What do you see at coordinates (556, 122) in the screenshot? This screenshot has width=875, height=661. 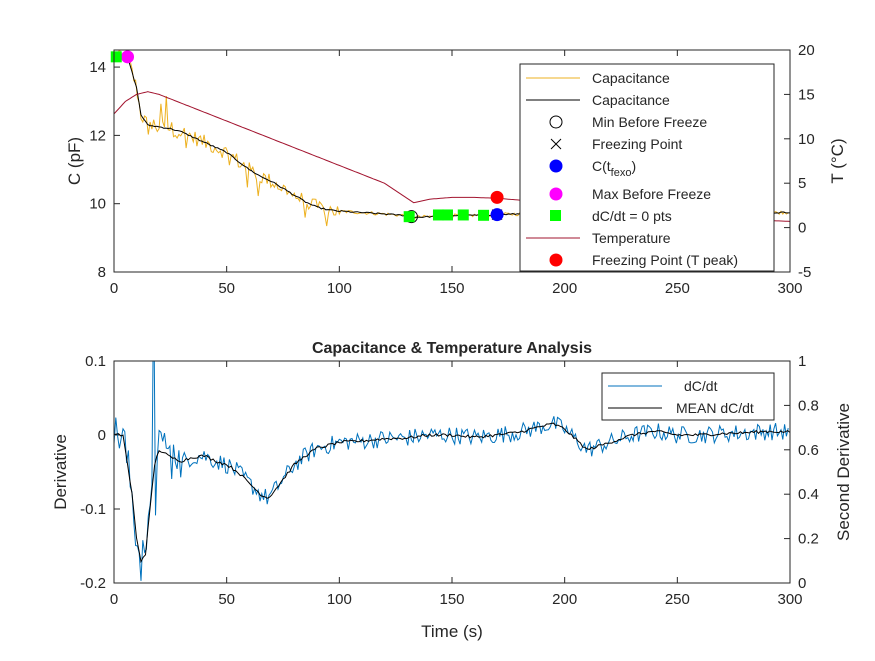 I see `legend-swatch-min-before-freeze` at bounding box center [556, 122].